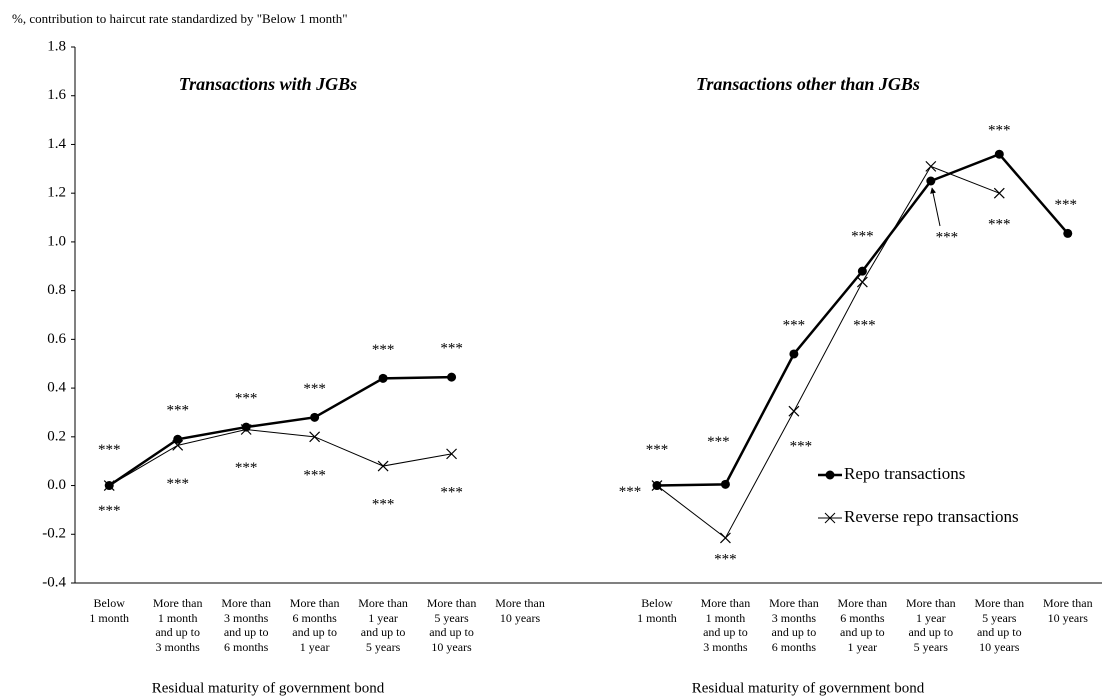  I want to click on legend-label: Reverse repo transactions, so click(931, 516).